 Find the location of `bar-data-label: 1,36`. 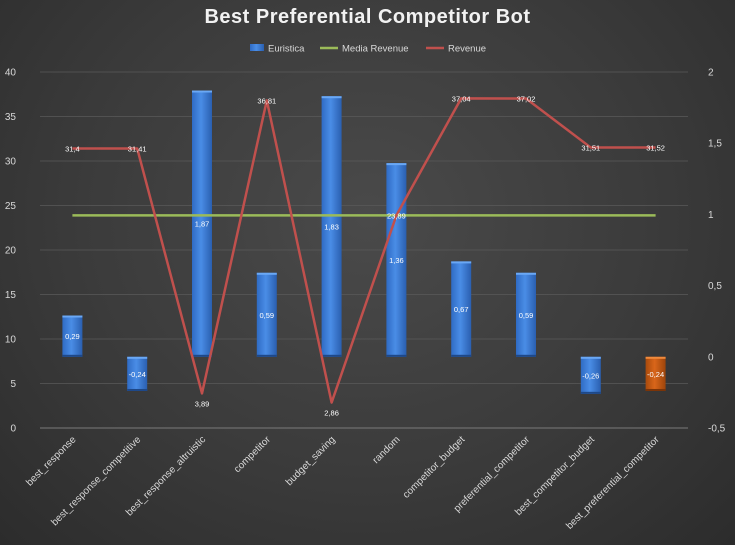

bar-data-label: 1,36 is located at coordinates (396, 260).